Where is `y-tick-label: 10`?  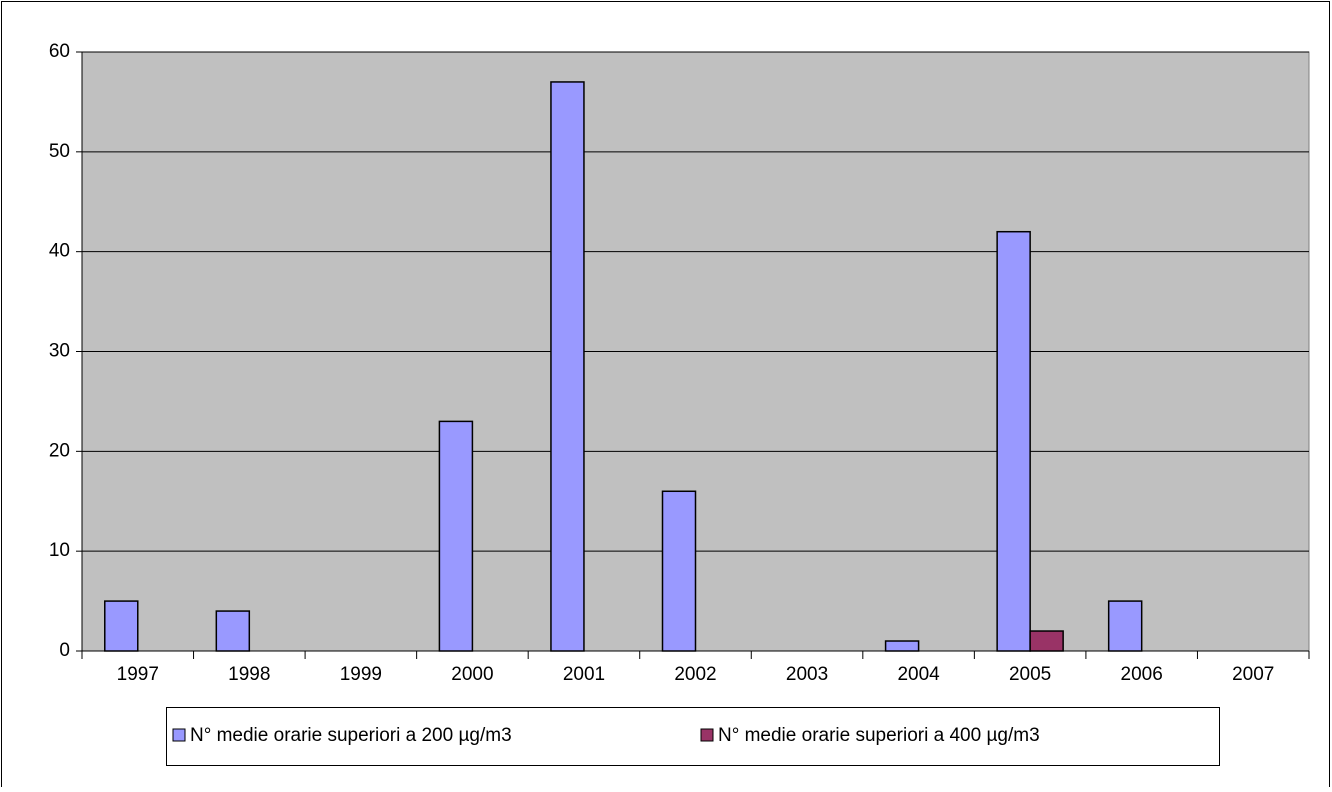
y-tick-label: 10 is located at coordinates (59, 550).